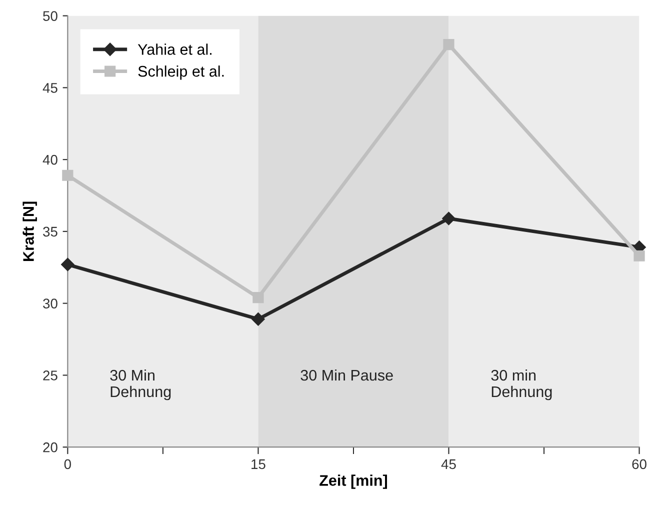 Image resolution: width=657 pixels, height=526 pixels. What do you see at coordinates (50, 159) in the screenshot?
I see `y-tick-label: 40` at bounding box center [50, 159].